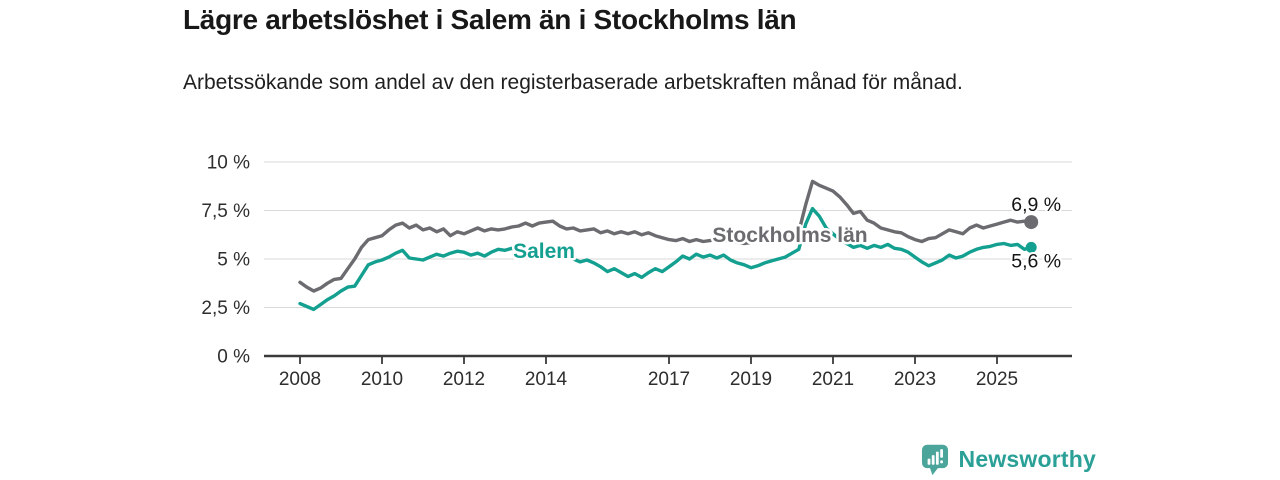  Describe the element at coordinates (789, 235) in the screenshot. I see `series-label-stockholms-lan: Stockholms län` at that location.